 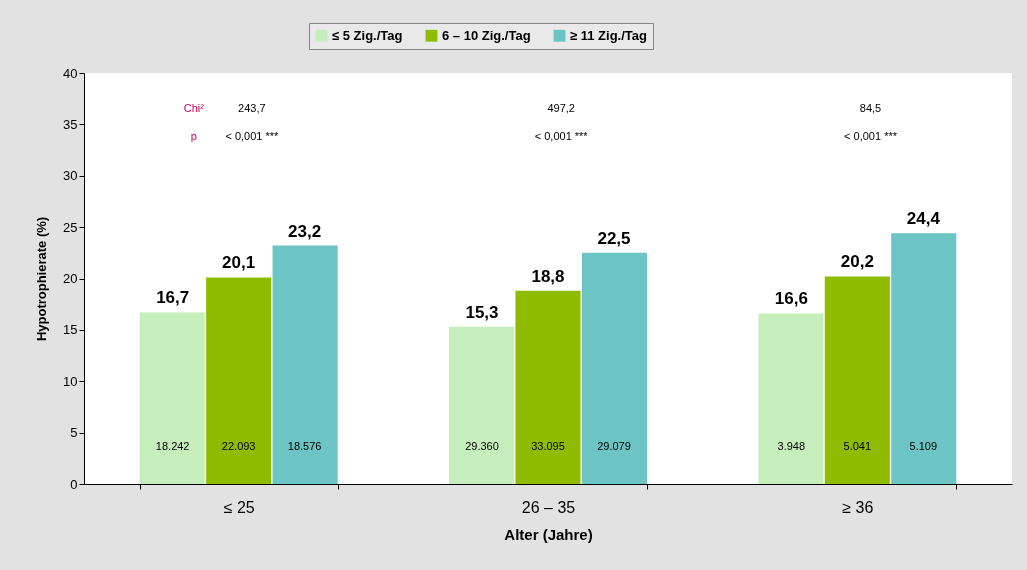 What do you see at coordinates (614, 238) in the screenshot?
I see `data-label: 22,5` at bounding box center [614, 238].